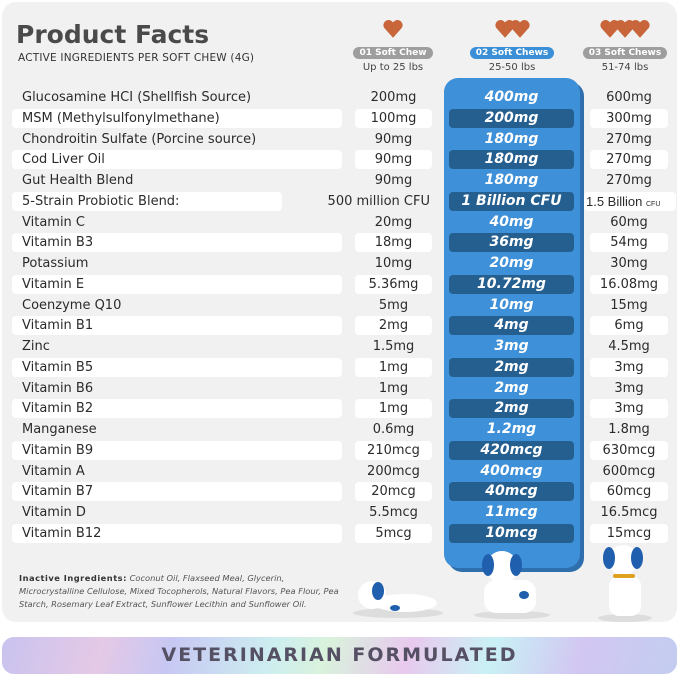  I want to click on value-2-chews: 4mg, so click(511, 326).